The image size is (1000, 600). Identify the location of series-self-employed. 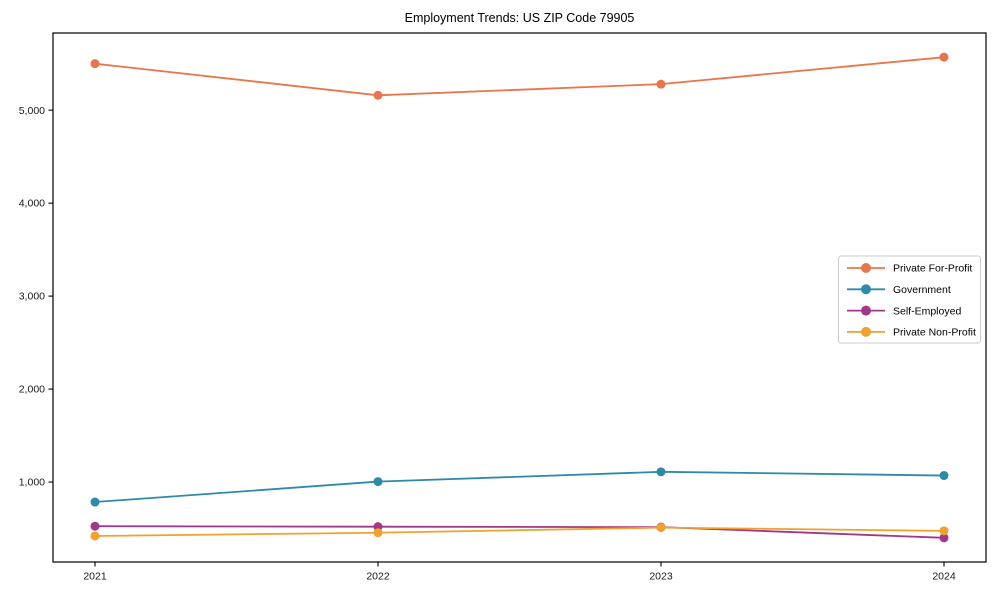
(519, 532).